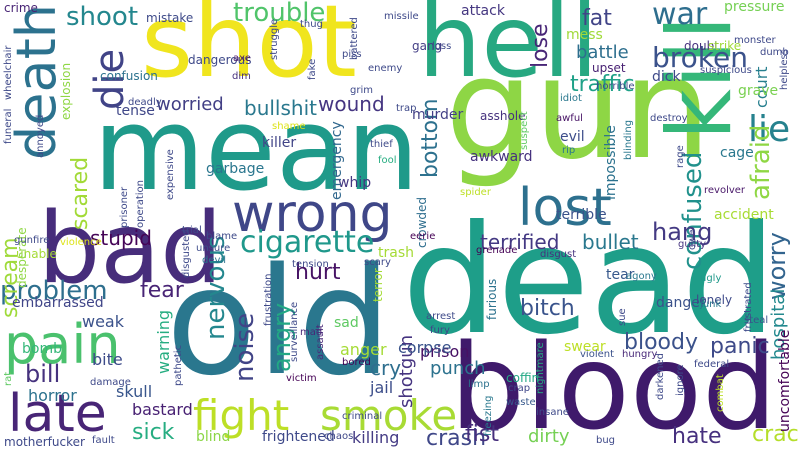 The width and height of the screenshot is (800, 450). Describe the element at coordinates (301, 378) in the screenshot. I see `word: victim` at that location.